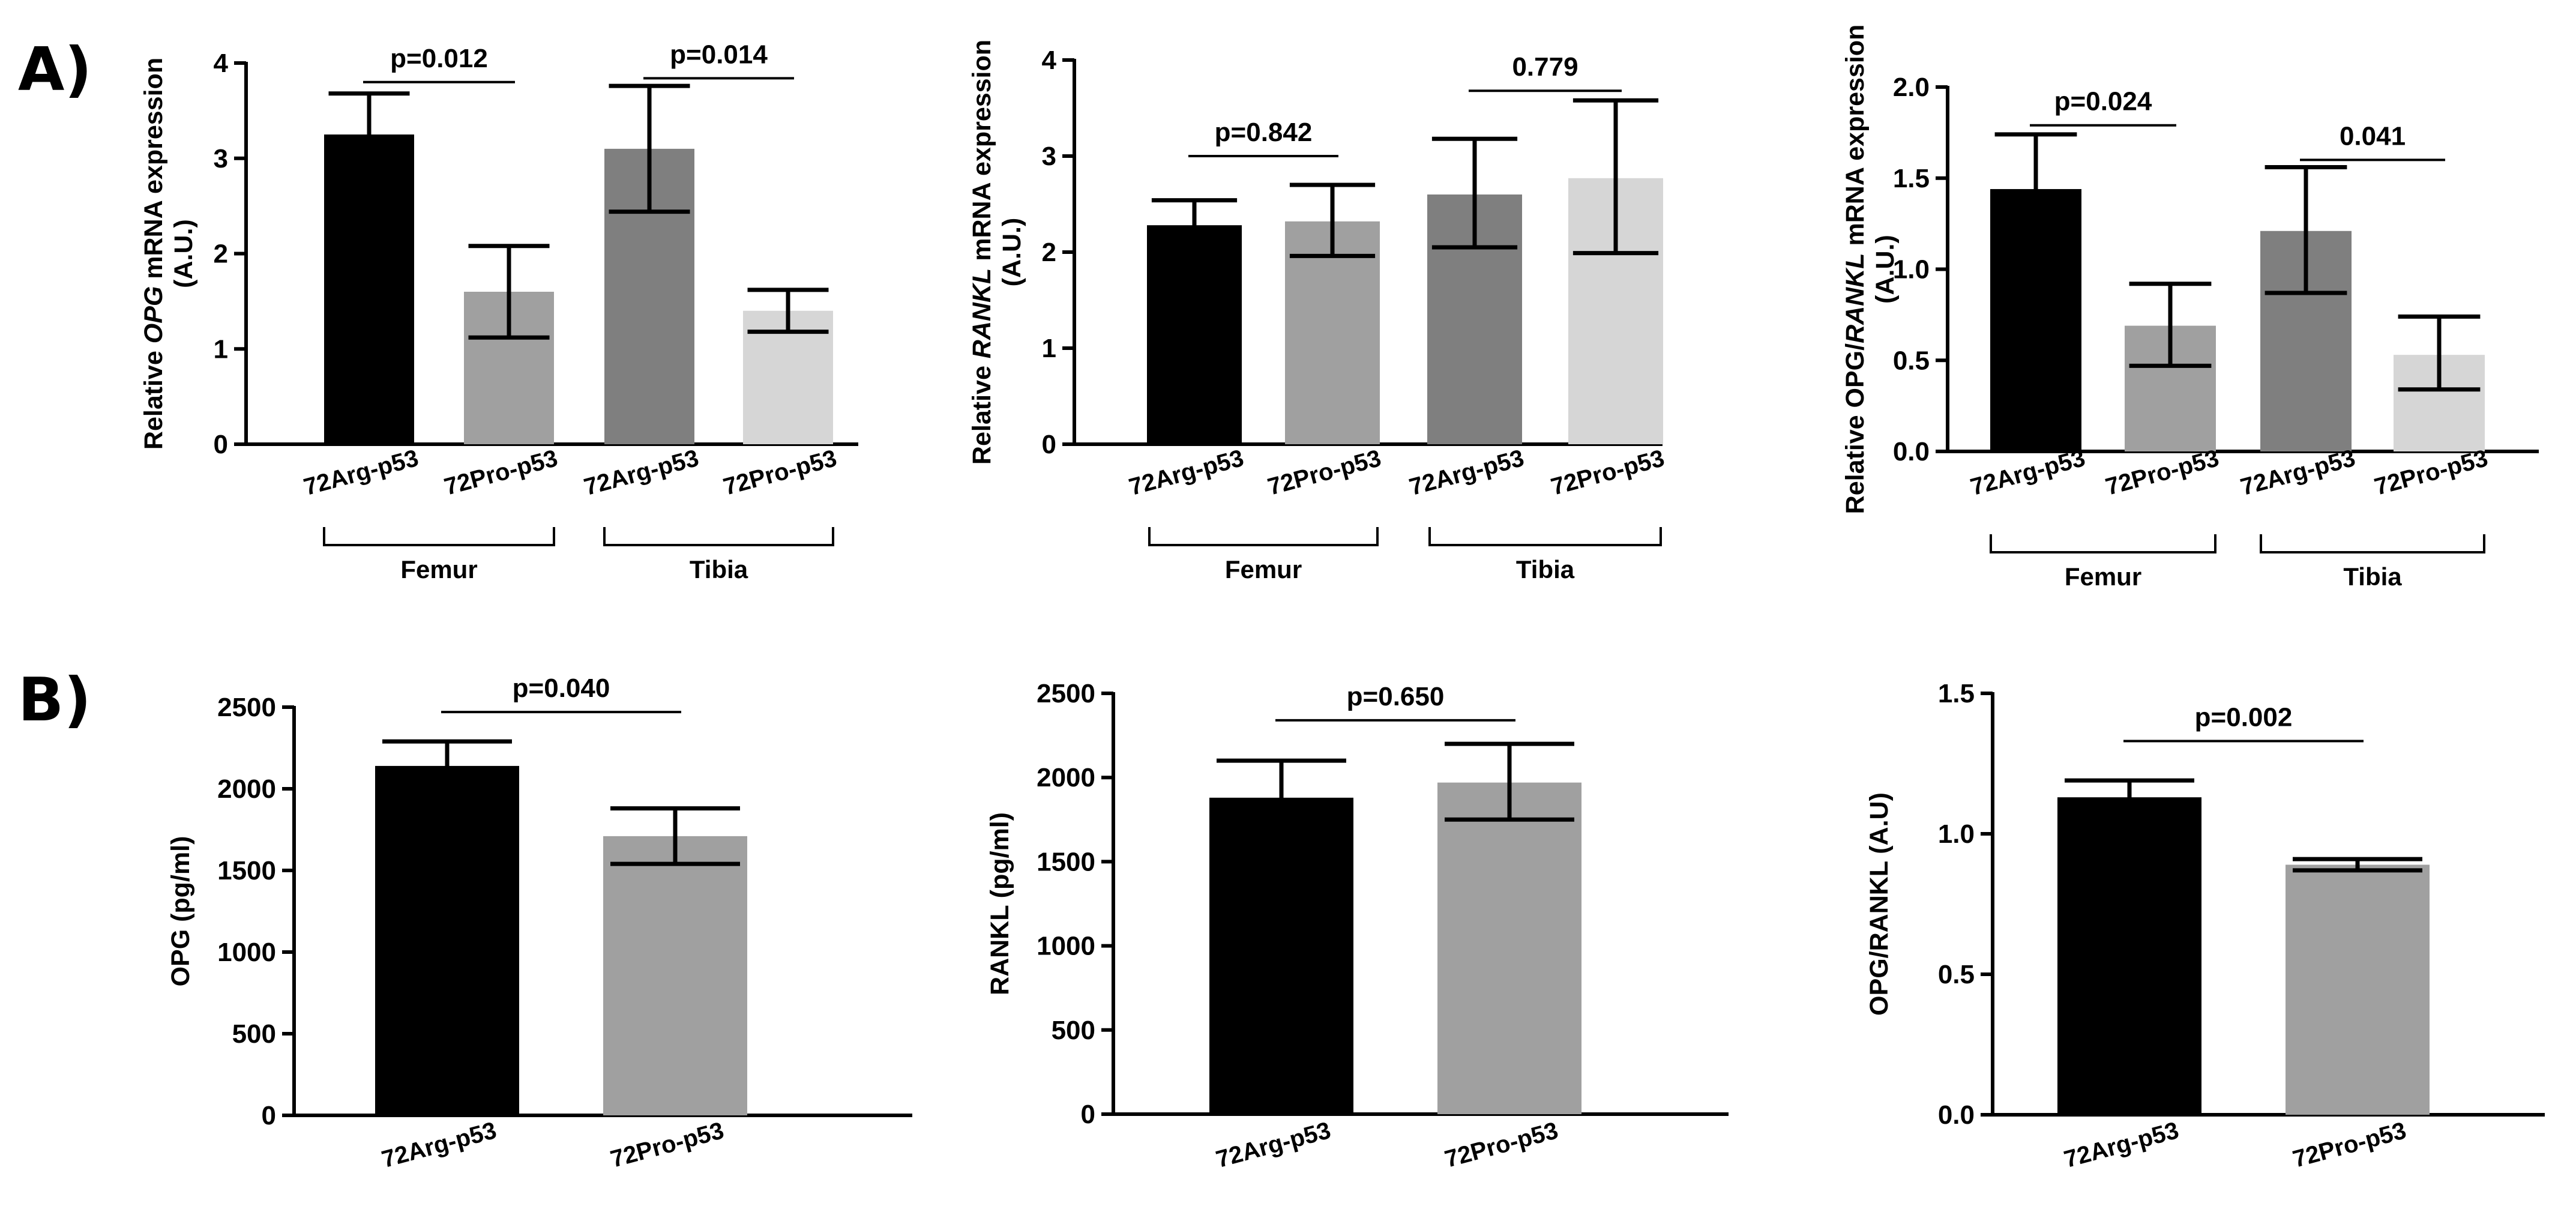  I want to click on y-tick-label: 1, so click(221, 349).